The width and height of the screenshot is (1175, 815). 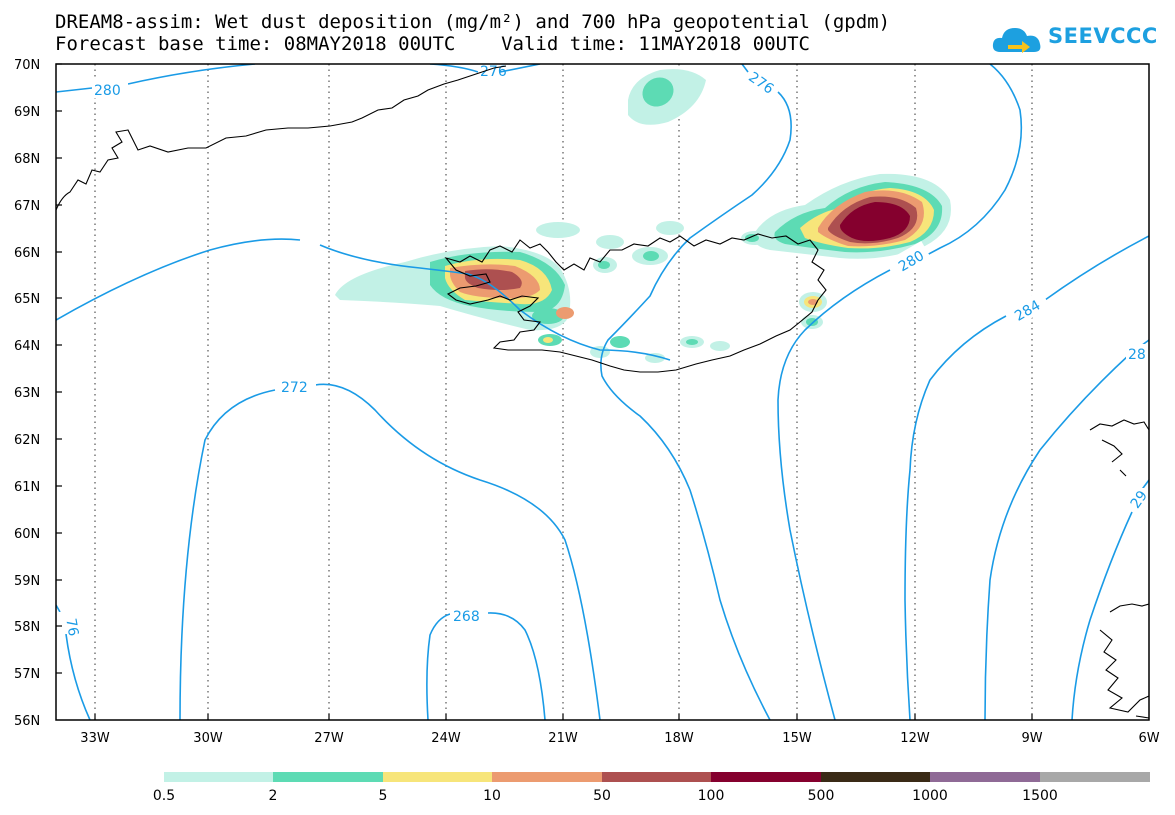 What do you see at coordinates (466, 617) in the screenshot?
I see `contour-label: 268` at bounding box center [466, 617].